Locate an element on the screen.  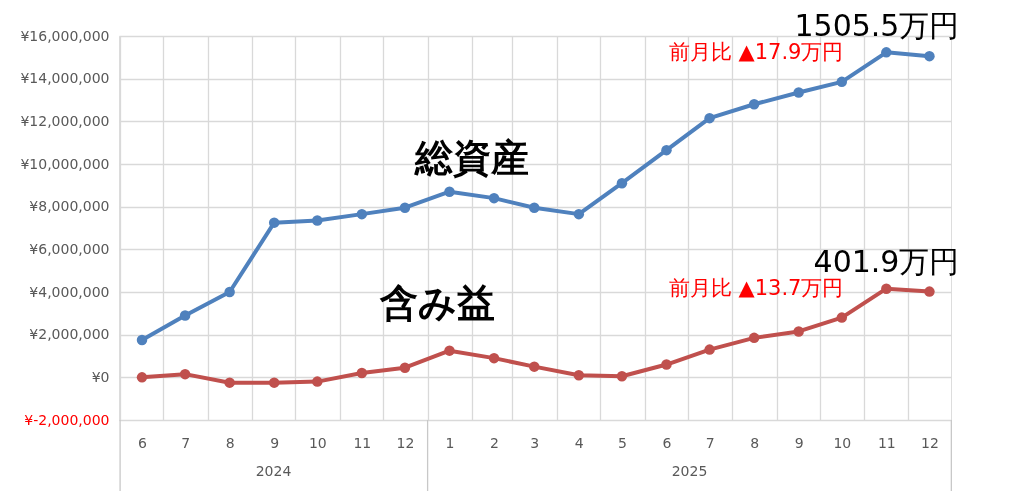
x-tick-label: 3 is located at coordinates (535, 442).